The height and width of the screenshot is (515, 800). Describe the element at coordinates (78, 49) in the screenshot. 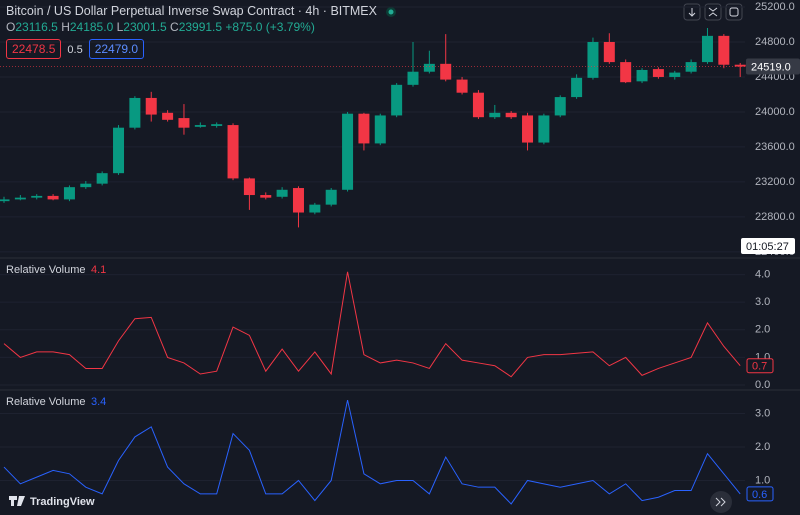

I see `order-buttons: 22478.5 0.5 22479.0` at that location.